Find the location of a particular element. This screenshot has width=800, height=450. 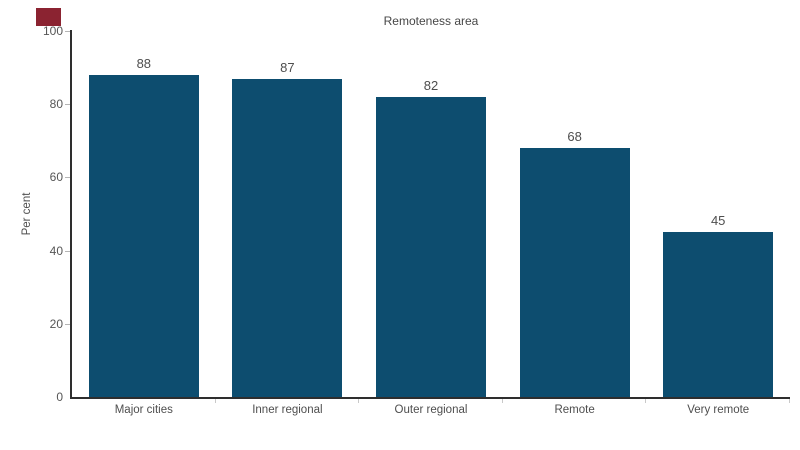

bar-value-label: 88 is located at coordinates (144, 63).